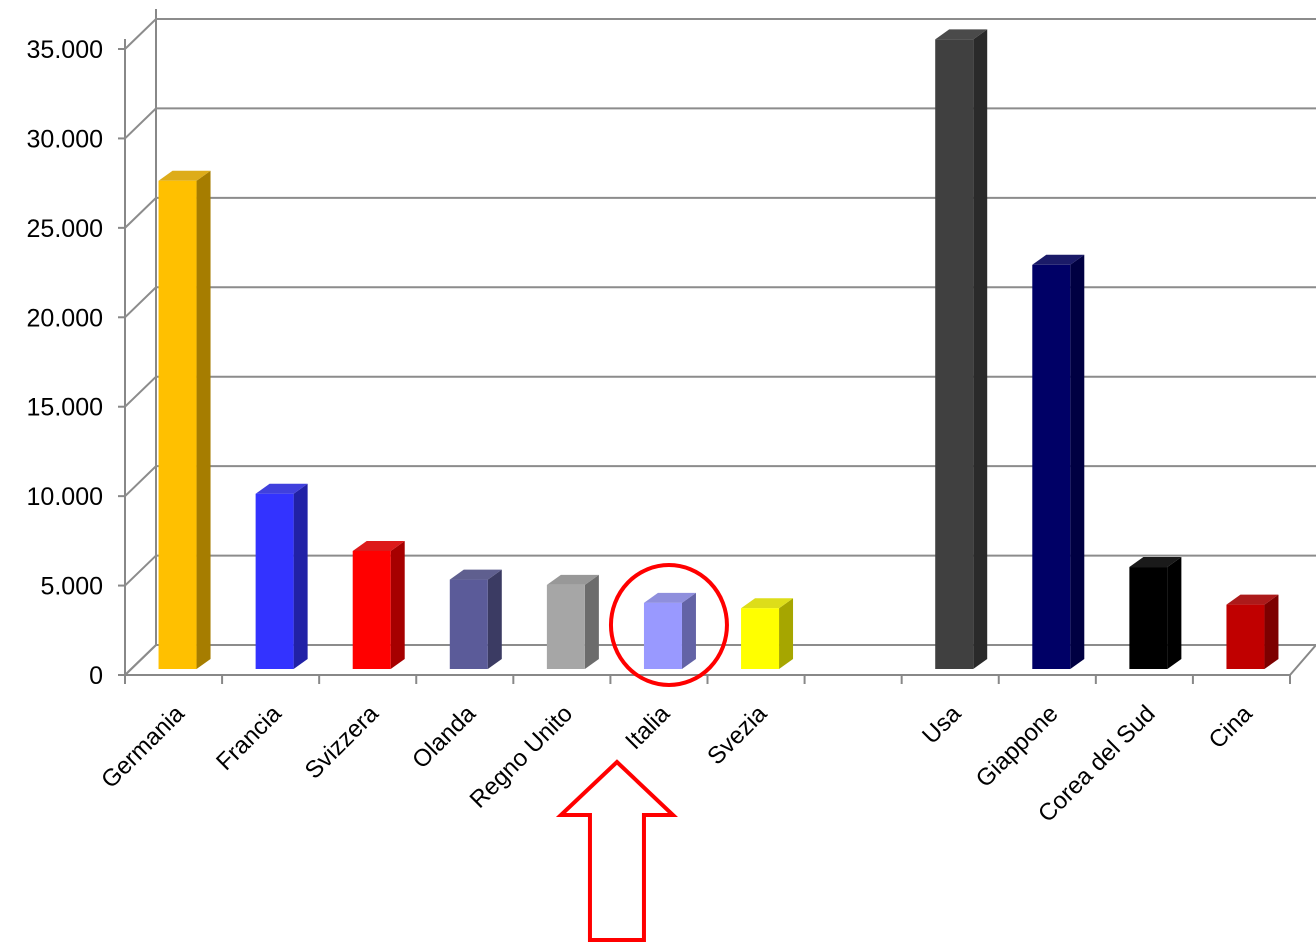  I want to click on bar-corea-del-sud, so click(1155, 613).